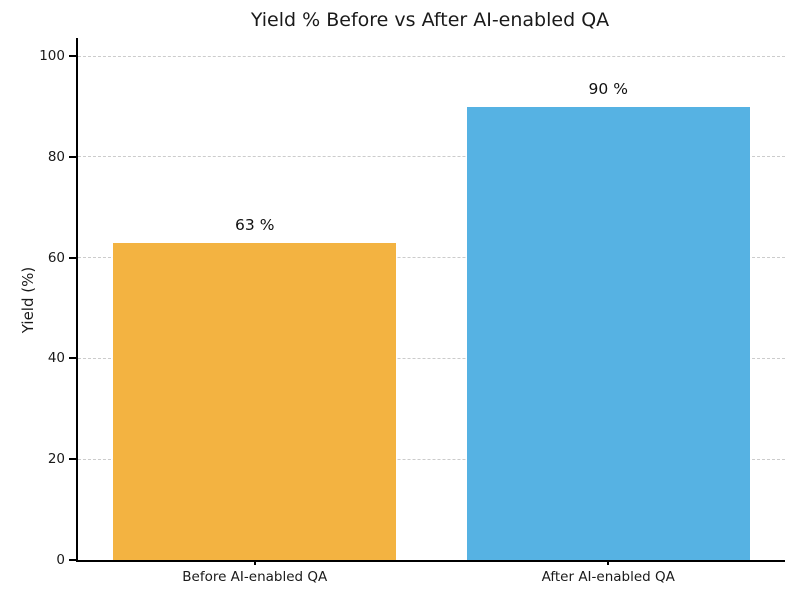 Image resolution: width=800 pixels, height=600 pixels. What do you see at coordinates (255, 224) in the screenshot?
I see `bar-value-label: 63 %` at bounding box center [255, 224].